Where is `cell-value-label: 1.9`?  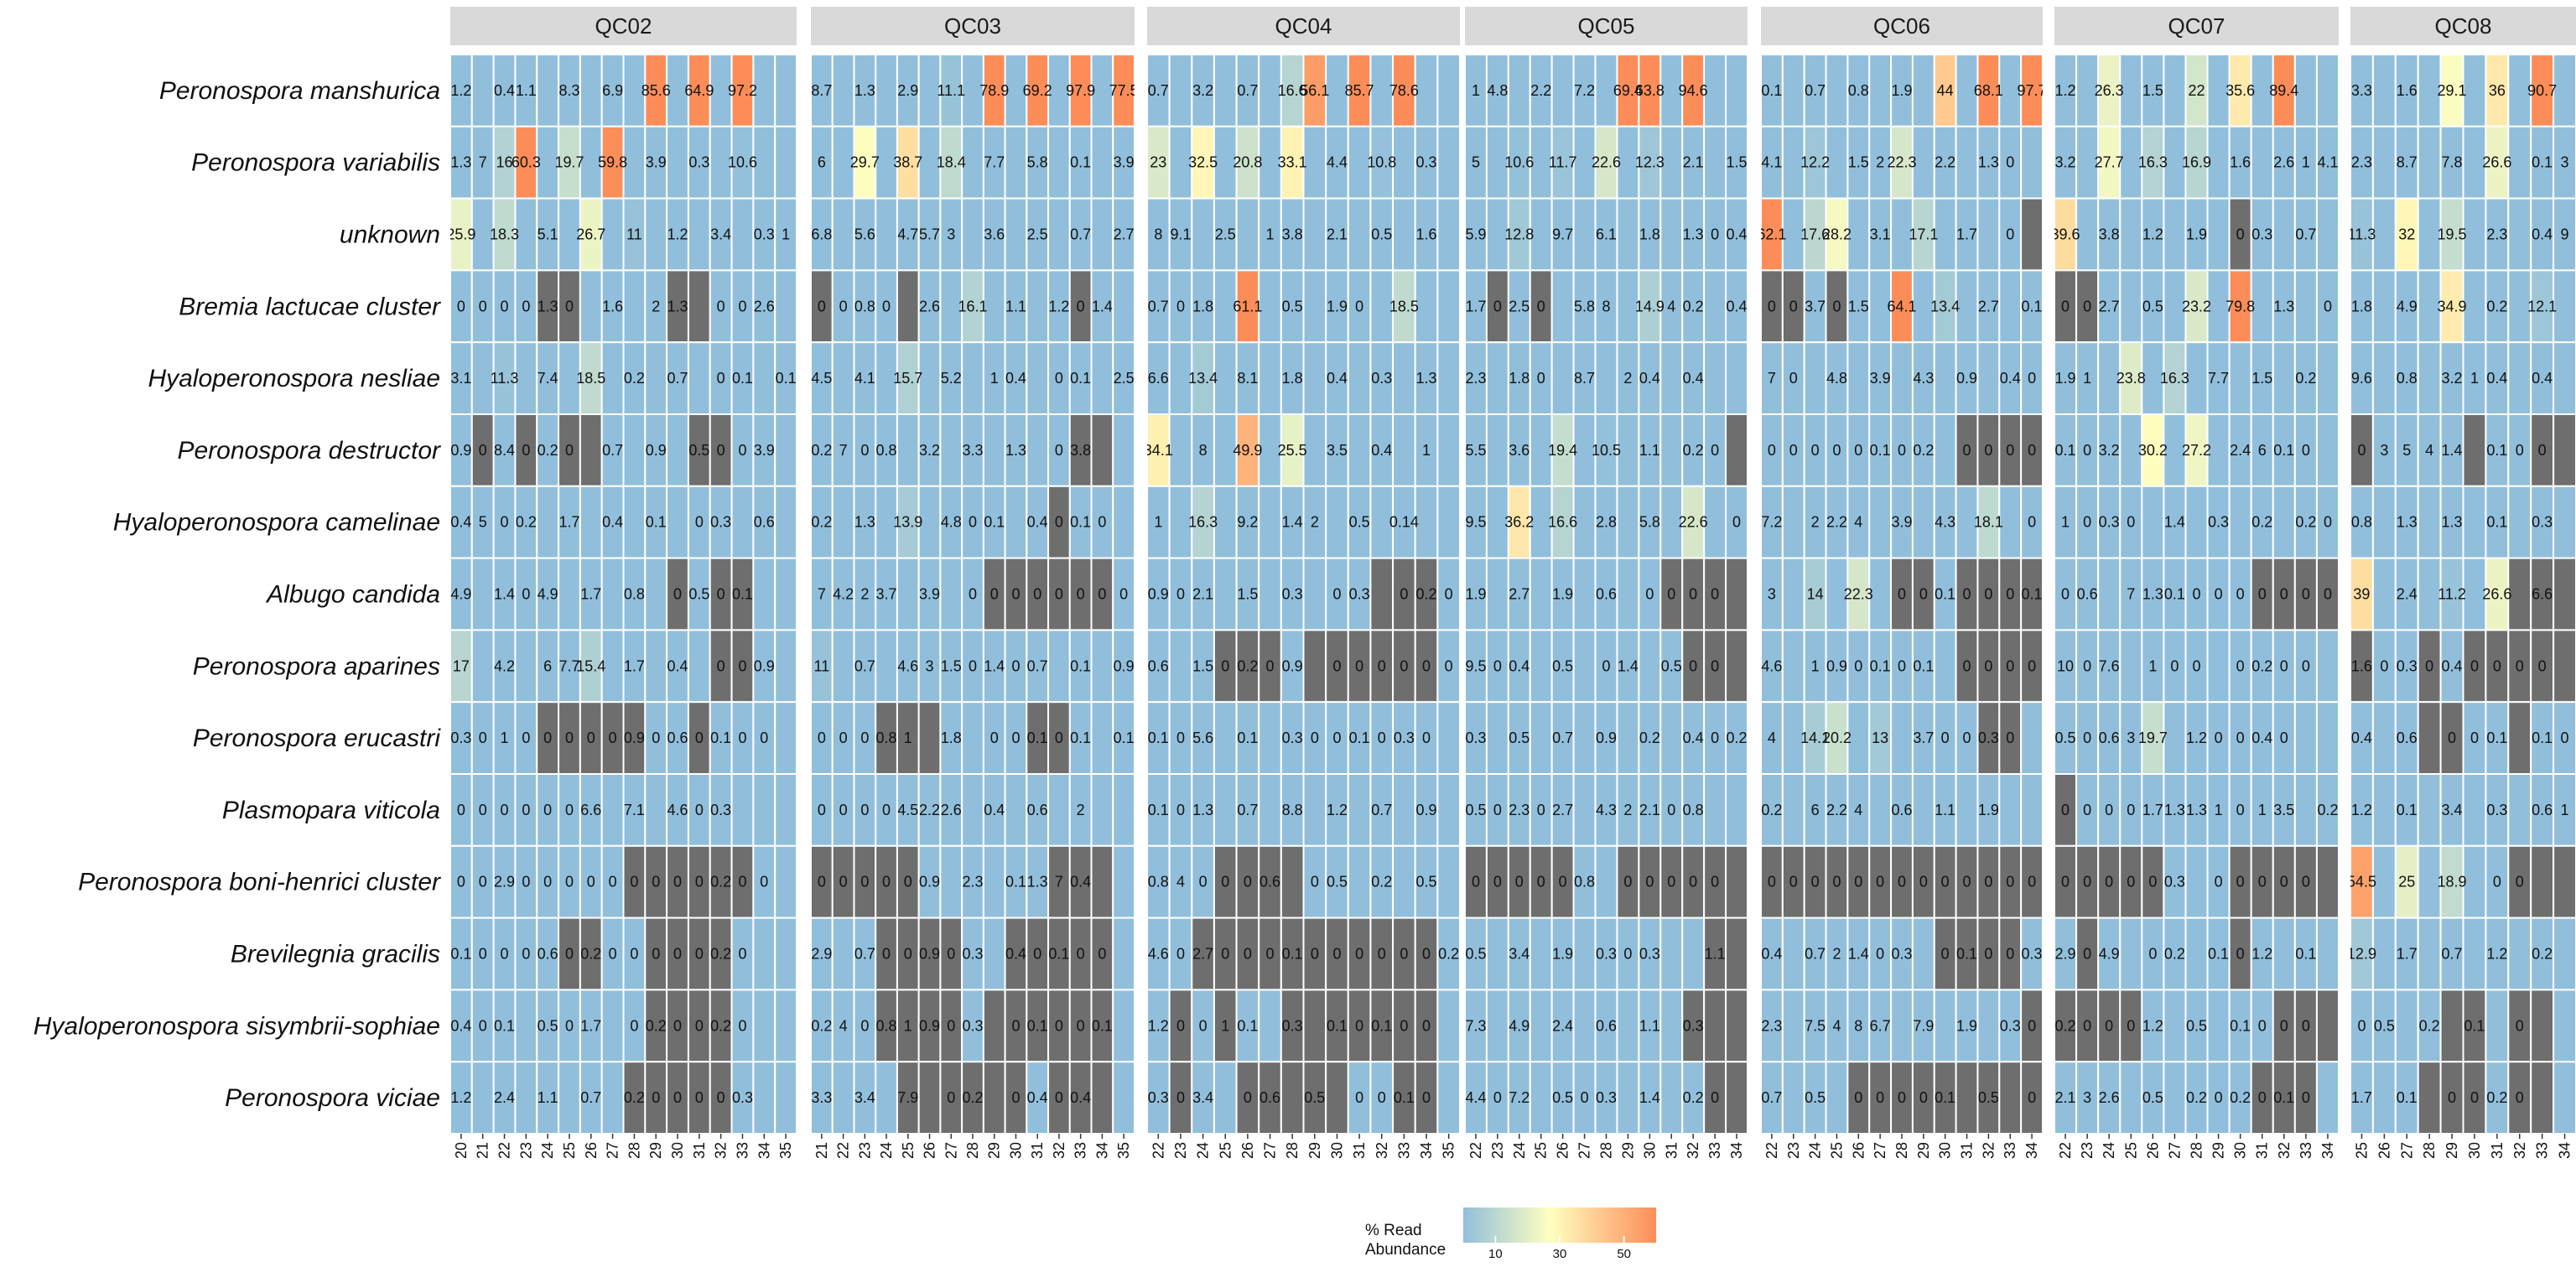
cell-value-label: 1.9 is located at coordinates (1966, 1025).